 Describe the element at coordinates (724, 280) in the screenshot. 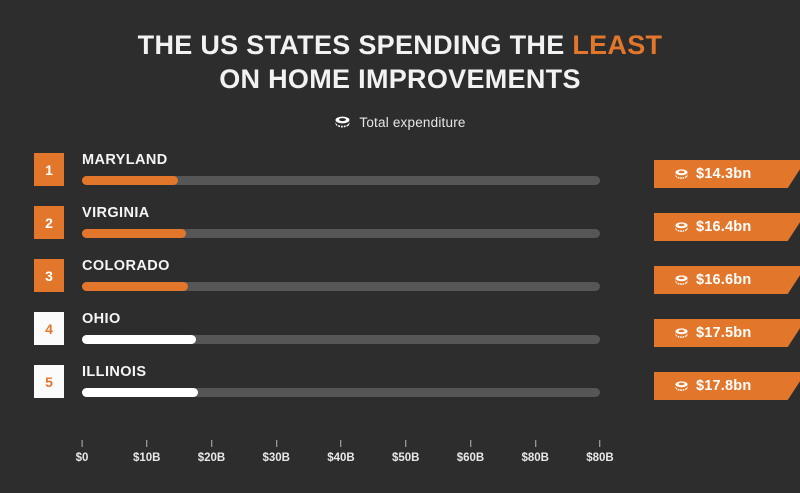

I see `value-label: $16.6bn` at that location.